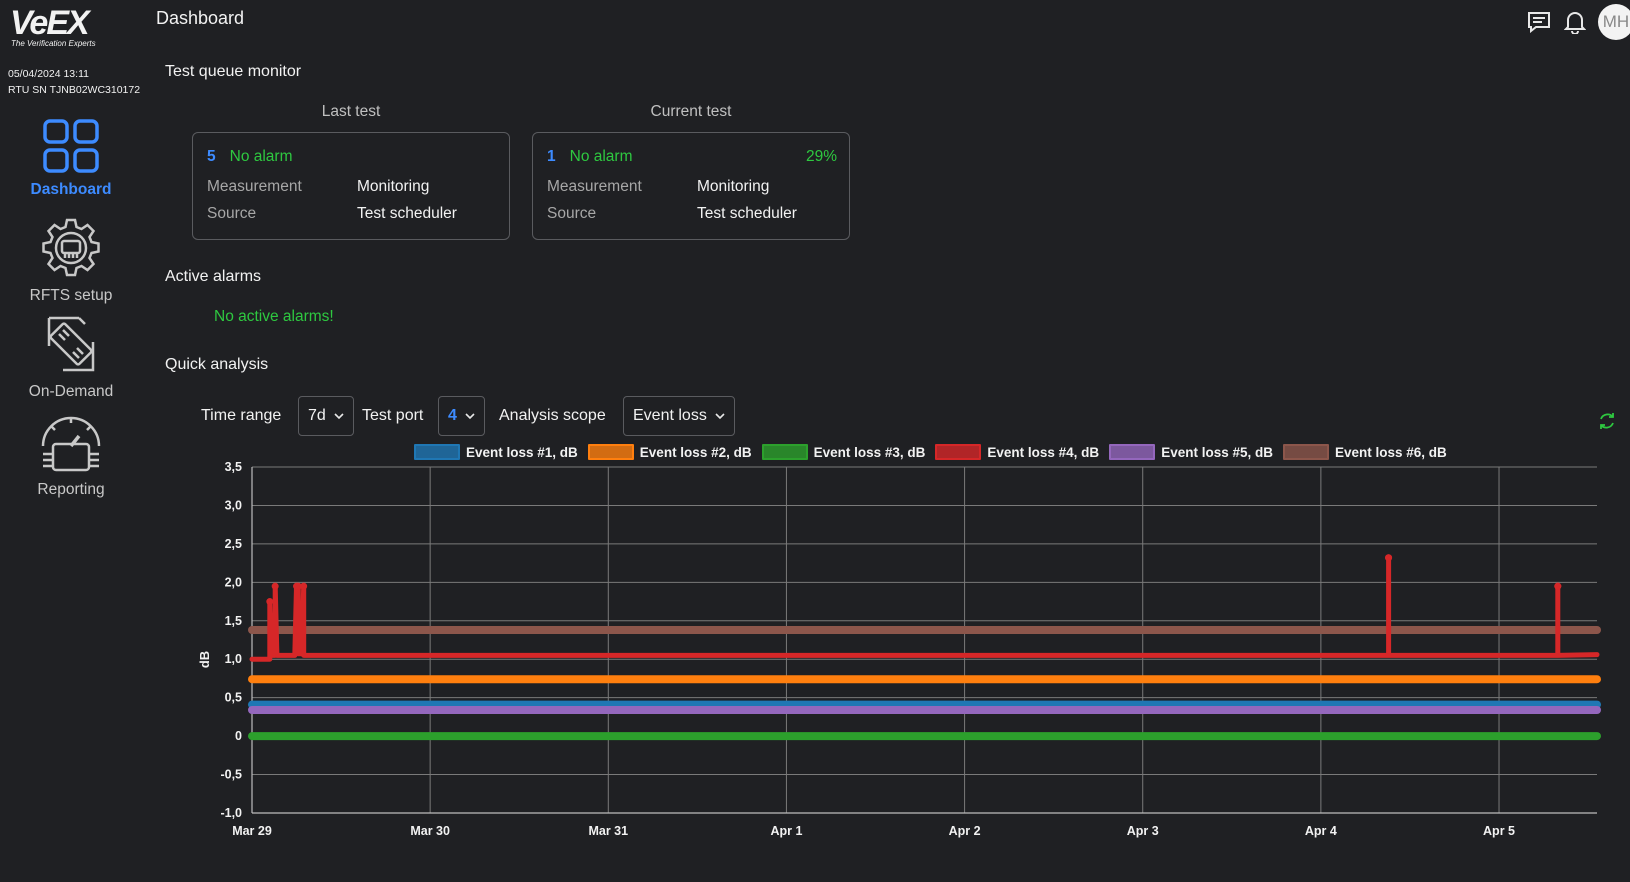 The height and width of the screenshot is (882, 1630). Describe the element at coordinates (233, 71) in the screenshot. I see `queue-title: Test queue monitor` at that location.